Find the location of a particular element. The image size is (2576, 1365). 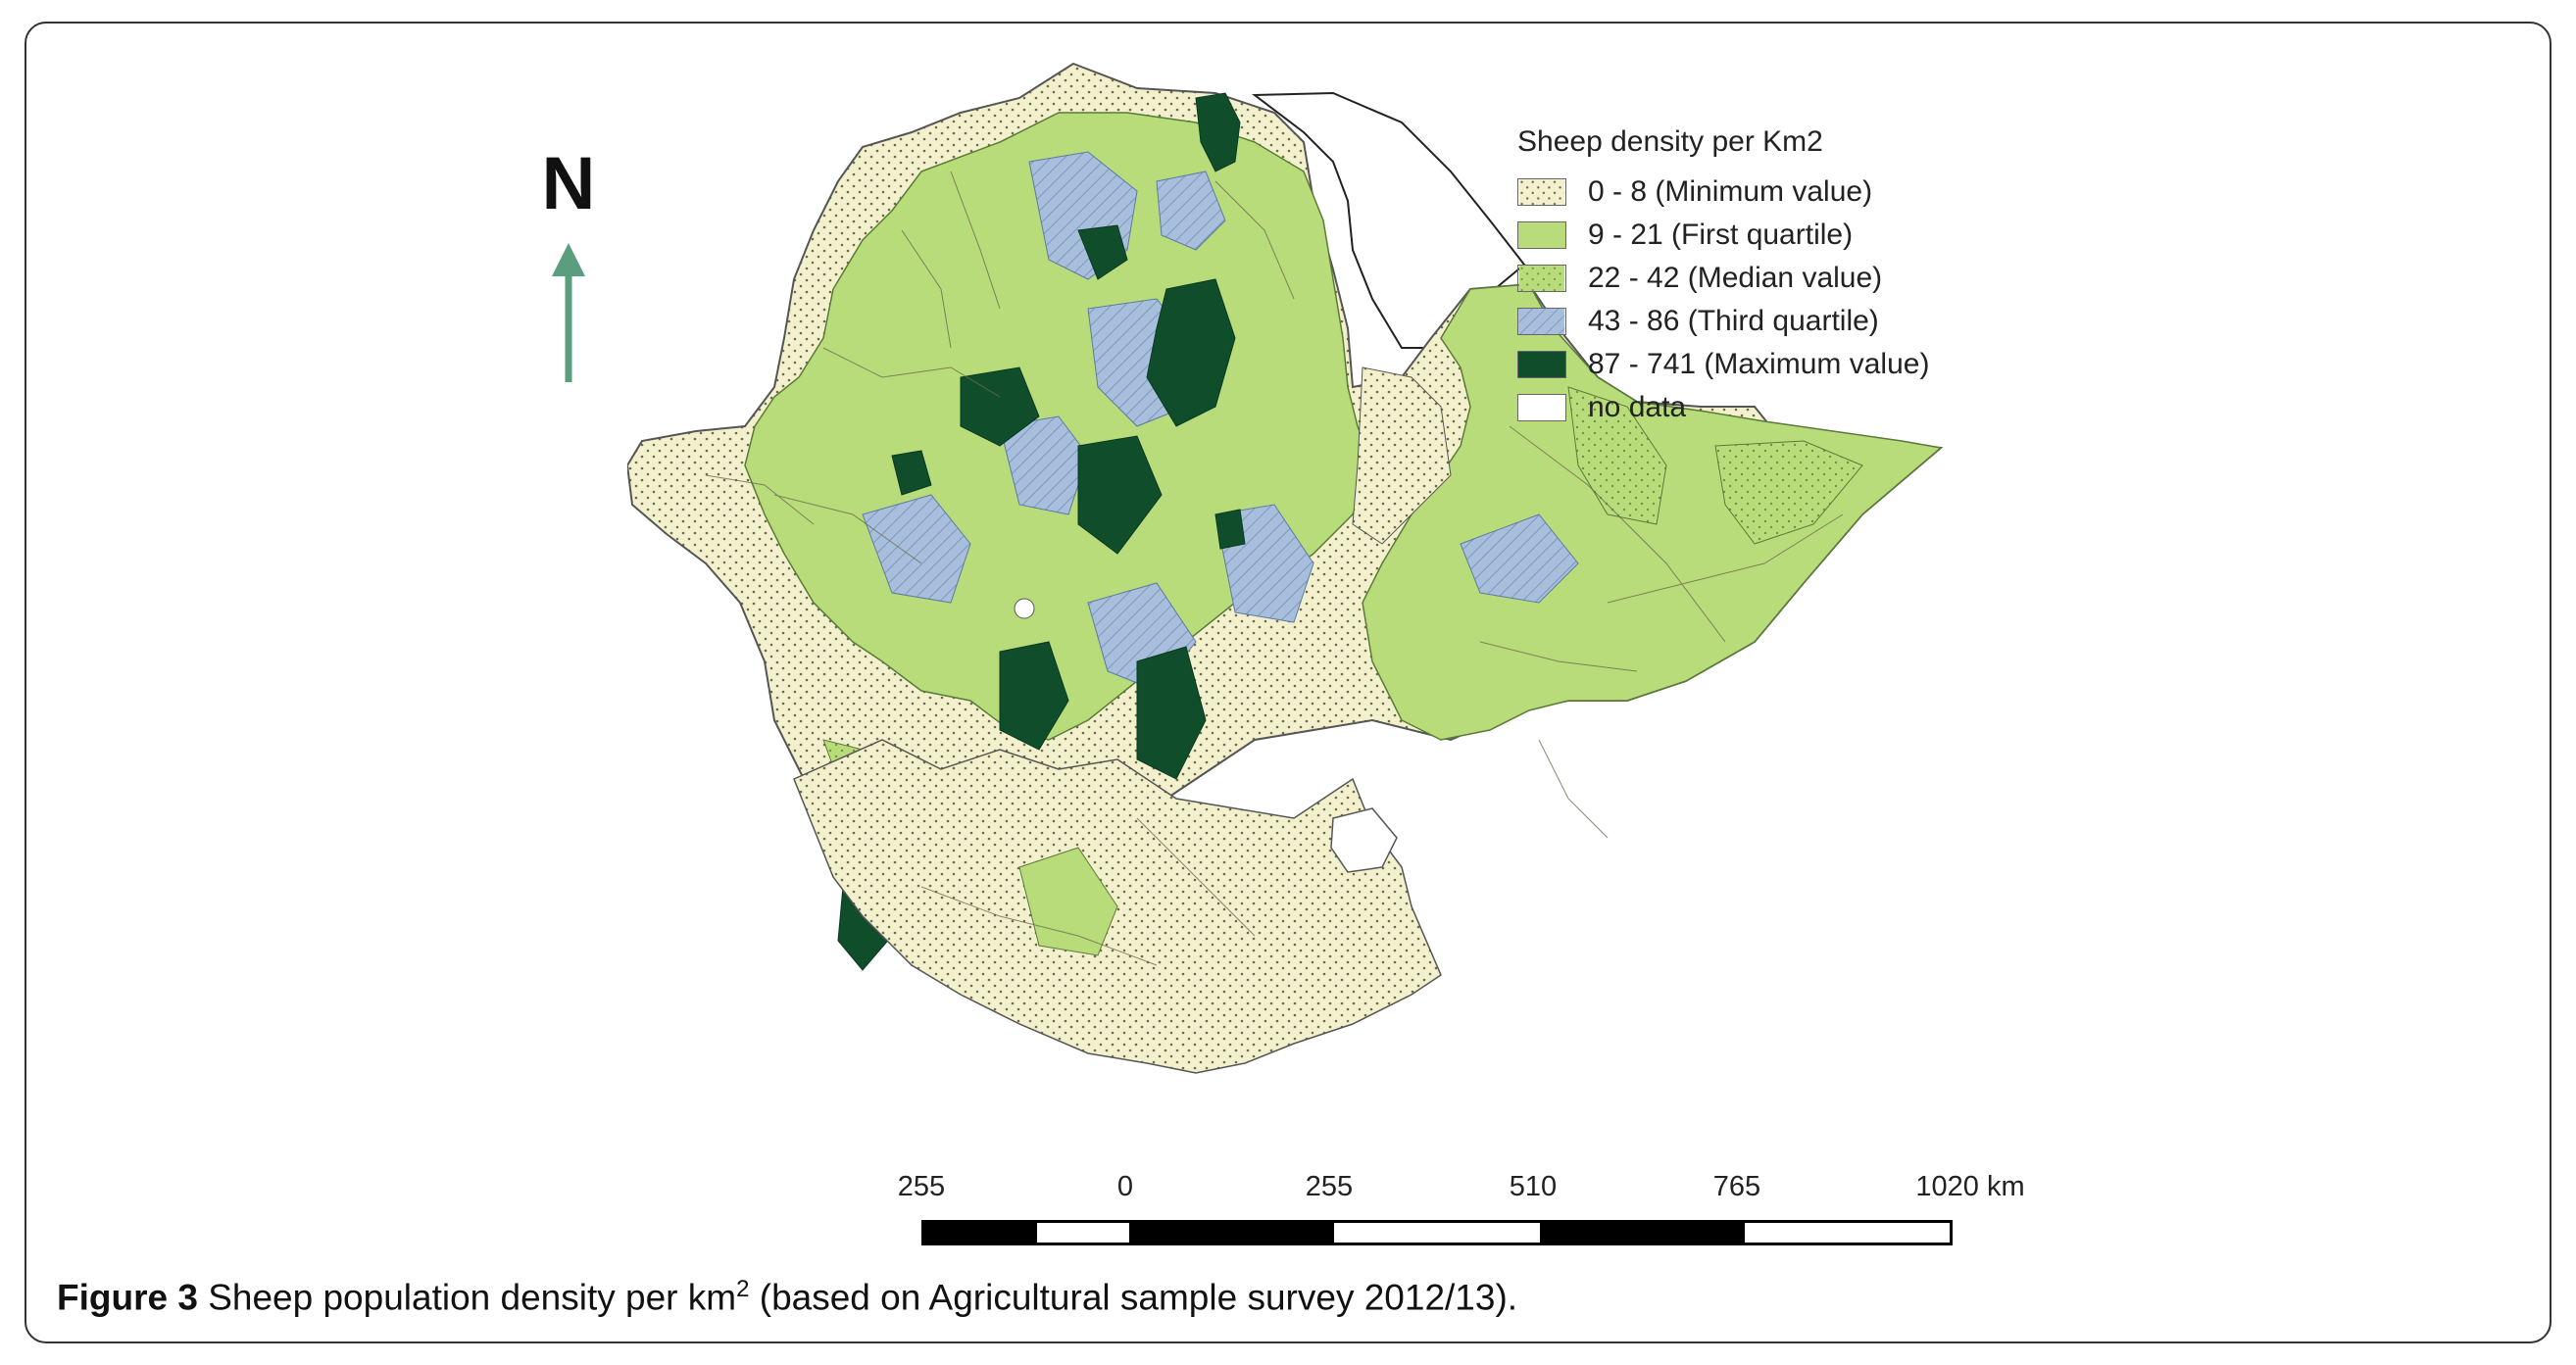

scale-bar: 255 0 255 510 765 1020 km is located at coordinates (1468, 1210).